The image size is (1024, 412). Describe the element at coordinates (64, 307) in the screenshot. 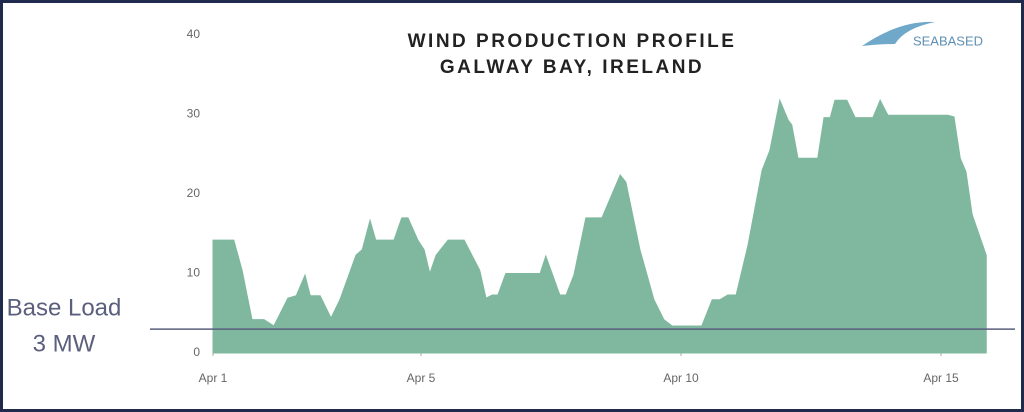

I see `baseline-label: Base Load` at that location.